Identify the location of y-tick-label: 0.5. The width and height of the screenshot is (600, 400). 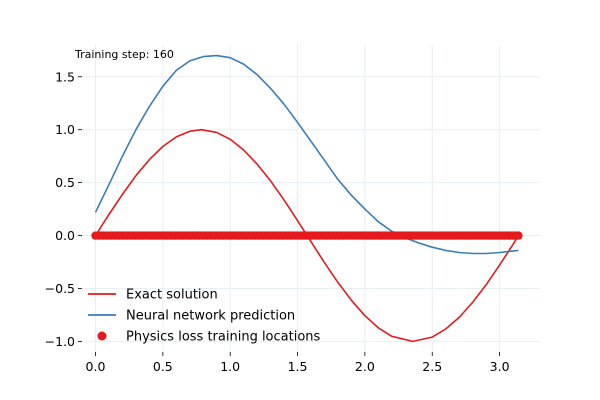
(65, 182).